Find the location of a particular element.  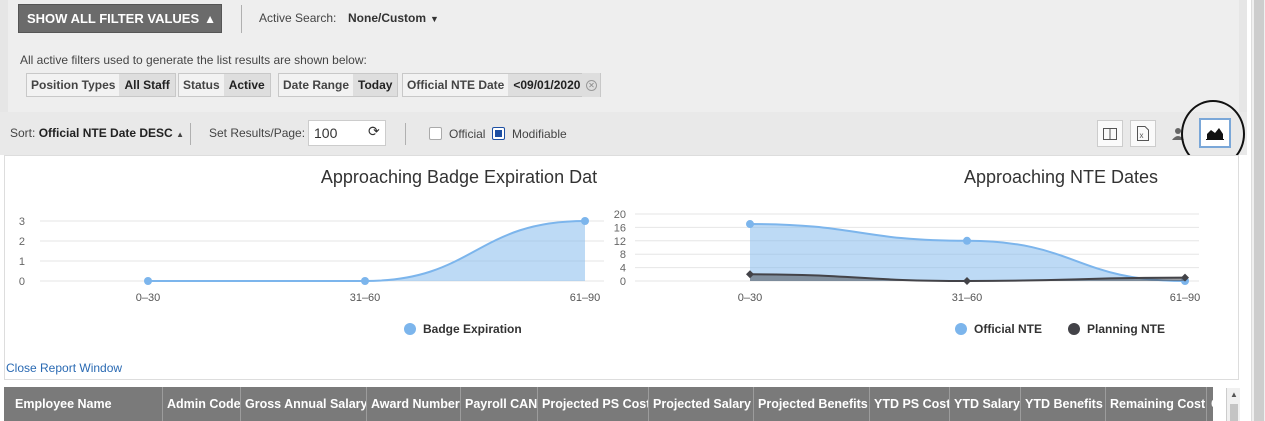

page-scroll-thumb is located at coordinates (1259, 210).